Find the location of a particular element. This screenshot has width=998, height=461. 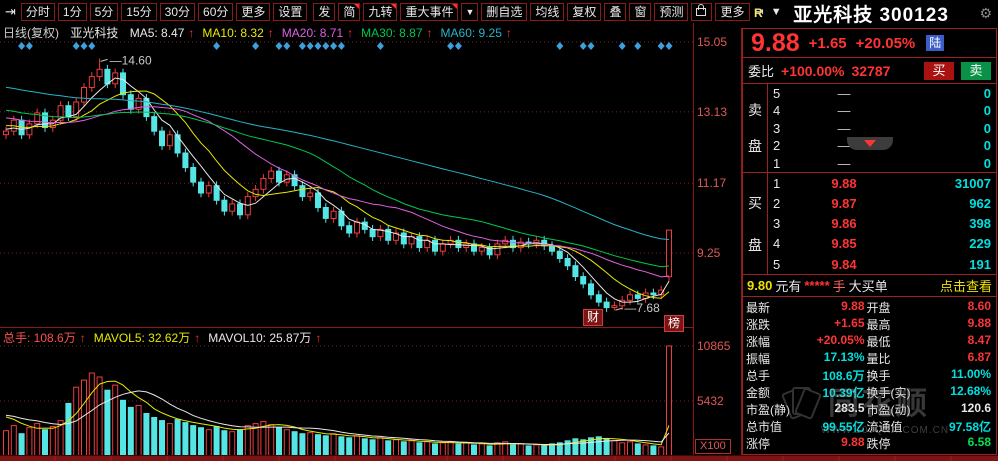

up-arrow-icon: ↑ is located at coordinates (429, 33).